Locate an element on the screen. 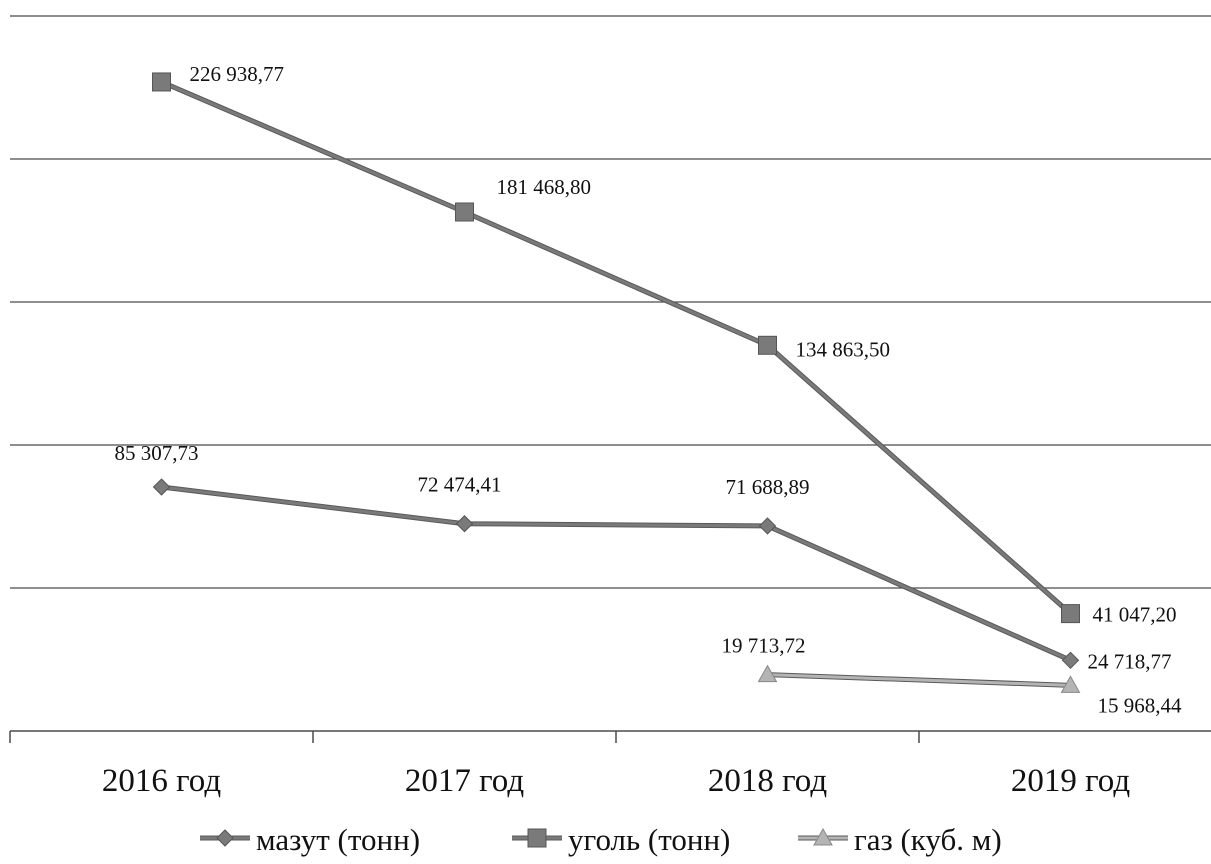  data-label: 181 468,80 is located at coordinates (544, 187).